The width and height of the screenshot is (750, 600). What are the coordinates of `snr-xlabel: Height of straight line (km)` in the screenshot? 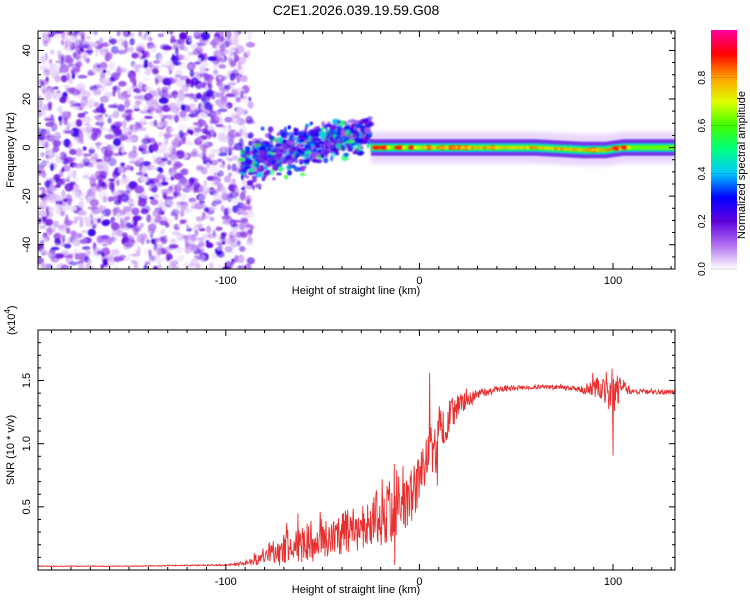 It's located at (356, 590).